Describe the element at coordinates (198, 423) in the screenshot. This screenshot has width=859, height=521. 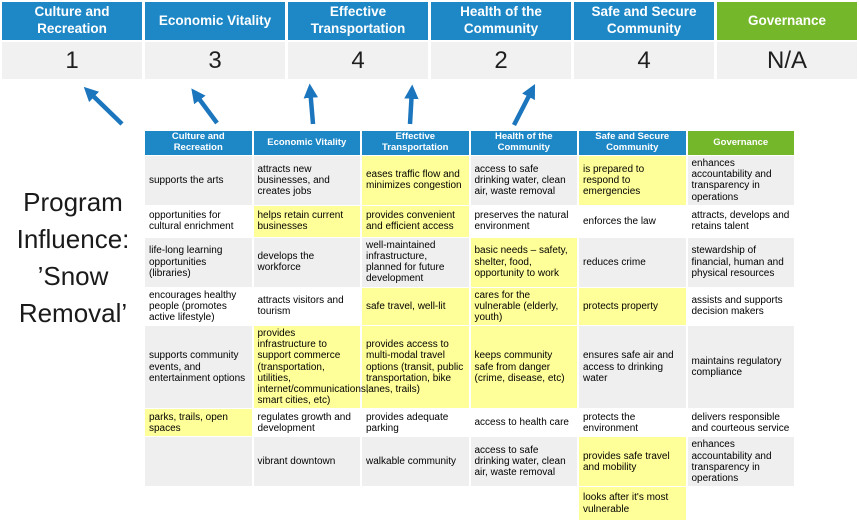
I see `matrix-cell-highlighted: parks, trails, open spaces` at that location.